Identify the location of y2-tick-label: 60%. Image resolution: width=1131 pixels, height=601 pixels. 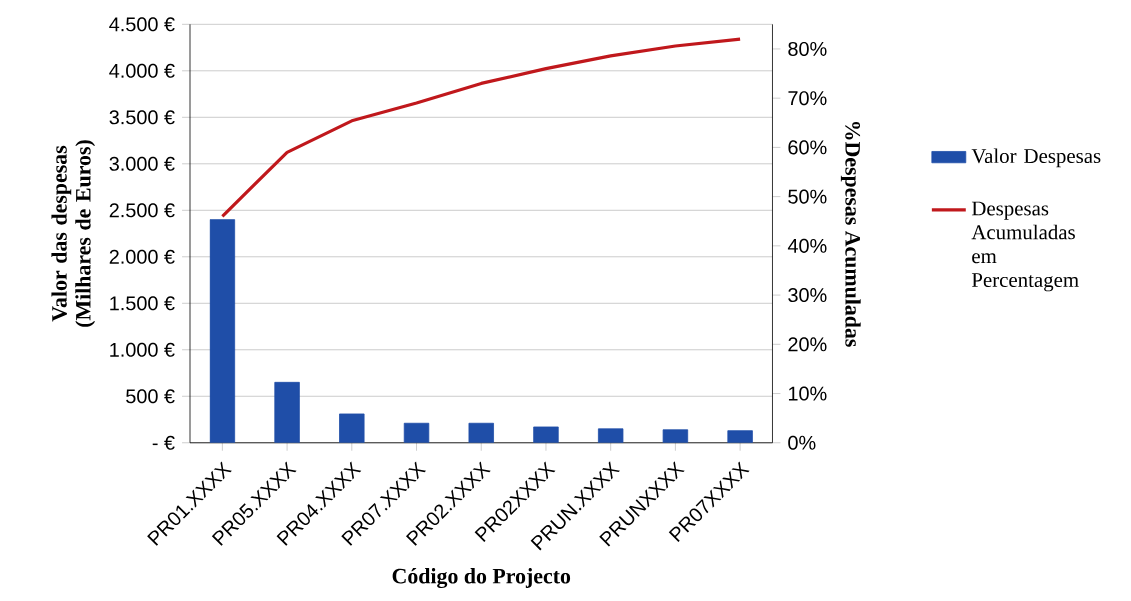
(807, 147).